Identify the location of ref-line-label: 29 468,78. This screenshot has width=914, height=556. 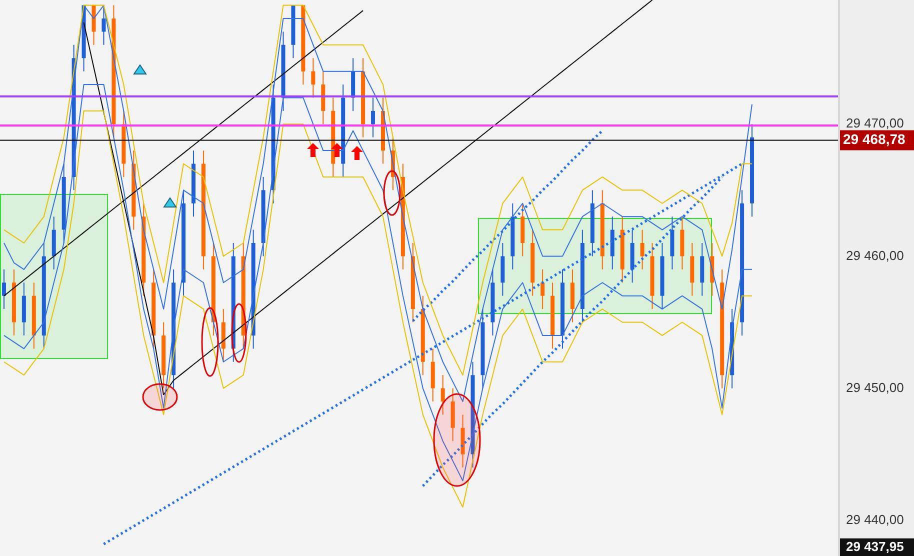
(874, 139).